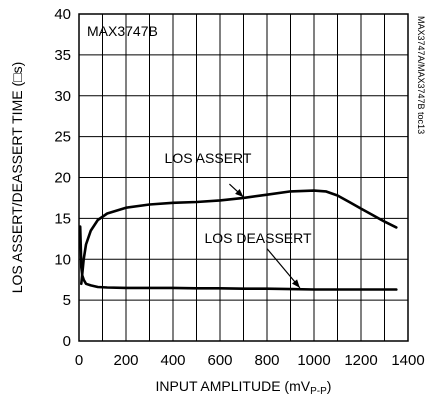 This screenshot has height=407, width=425. Describe the element at coordinates (407, 360) in the screenshot. I see `x-tick-label: 1400` at that location.